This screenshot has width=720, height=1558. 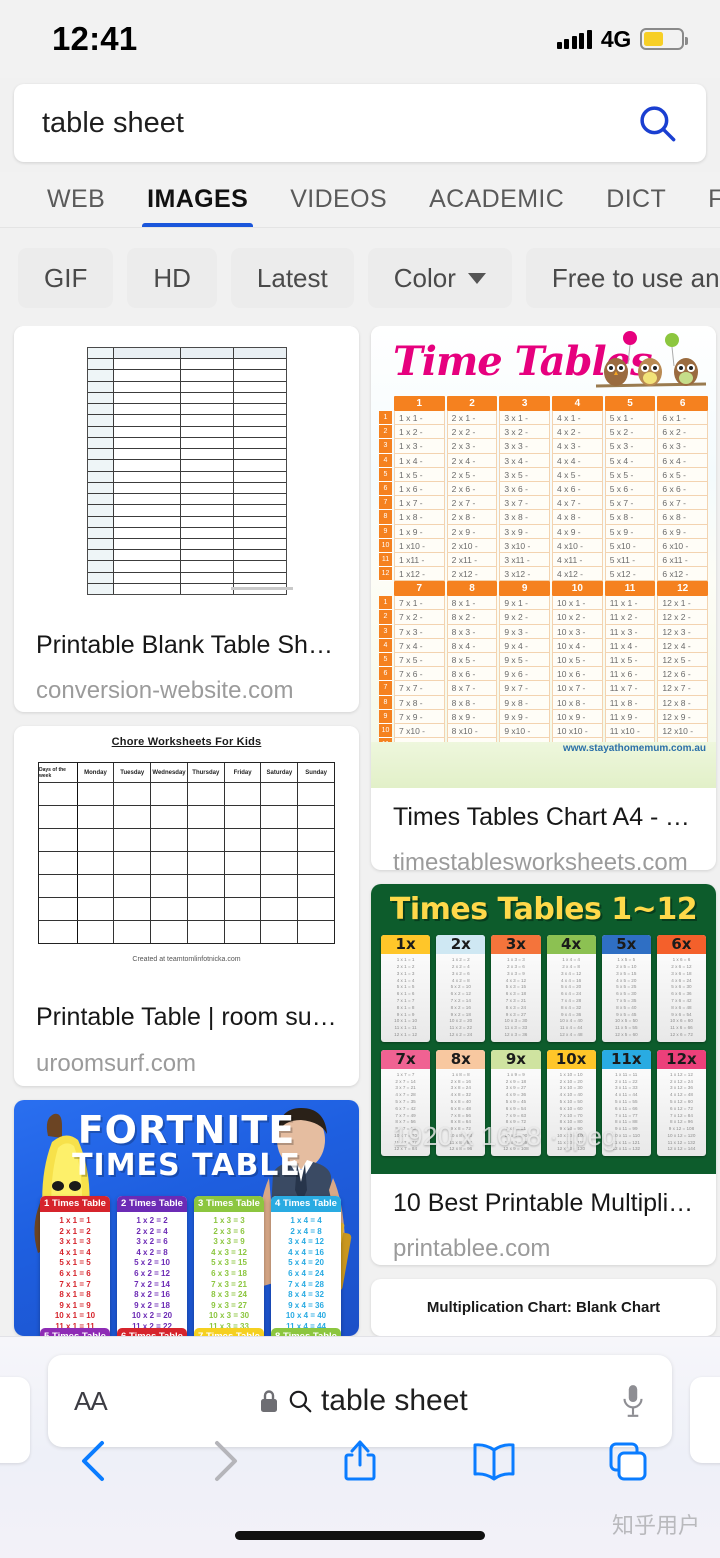 What do you see at coordinates (165, 691) in the screenshot?
I see `result-source: conversion-website.com` at bounding box center [165, 691].